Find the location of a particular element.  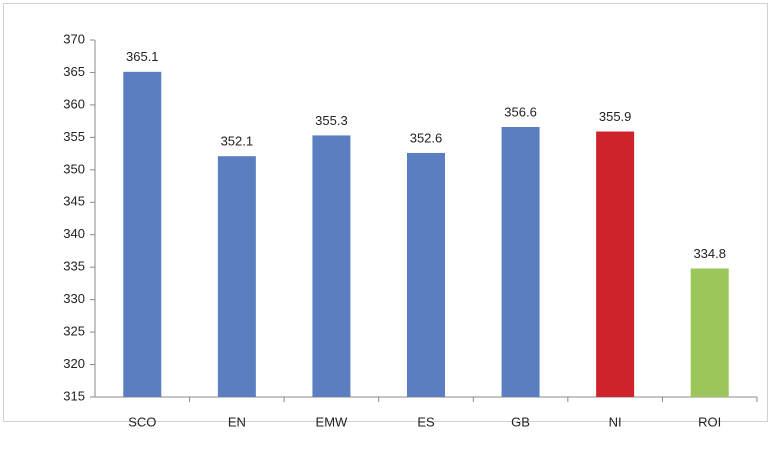

x-tick-label: EMW is located at coordinates (332, 421).